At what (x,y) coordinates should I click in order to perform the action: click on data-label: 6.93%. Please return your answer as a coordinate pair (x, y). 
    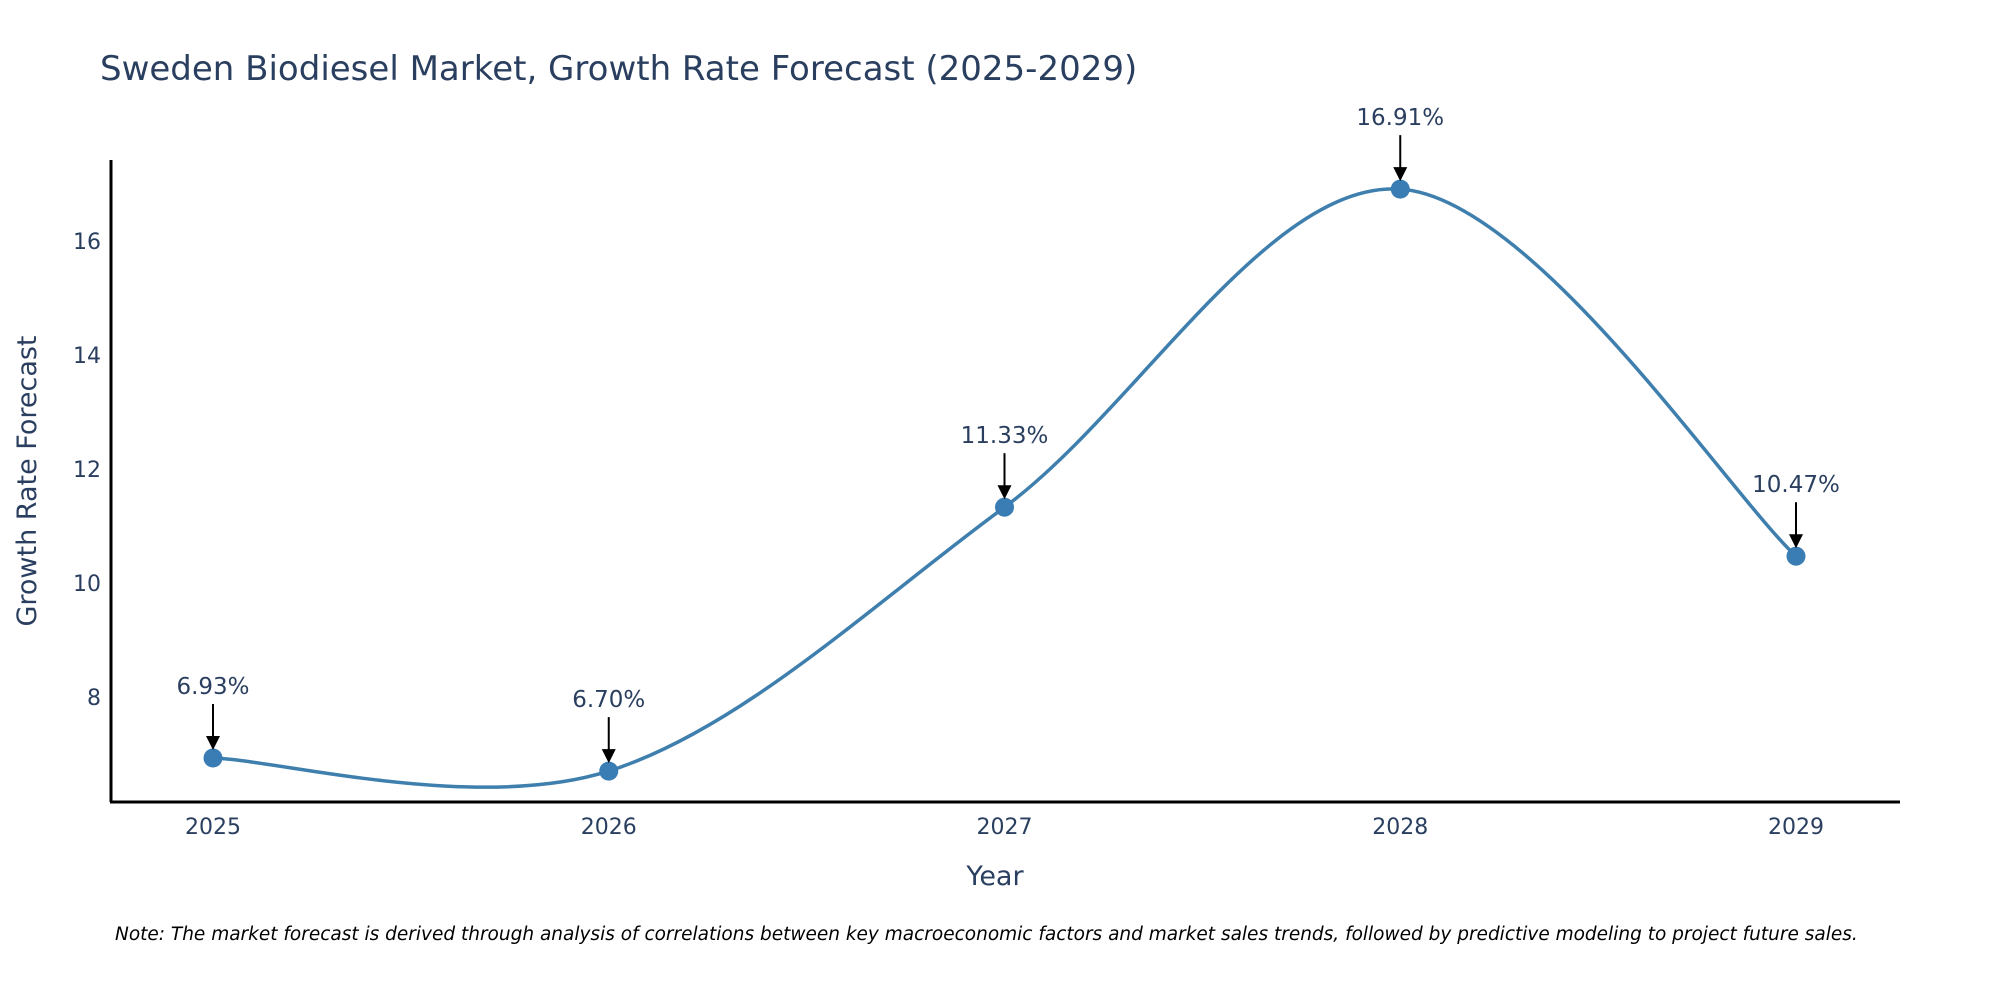
    Looking at the image, I should click on (212, 687).